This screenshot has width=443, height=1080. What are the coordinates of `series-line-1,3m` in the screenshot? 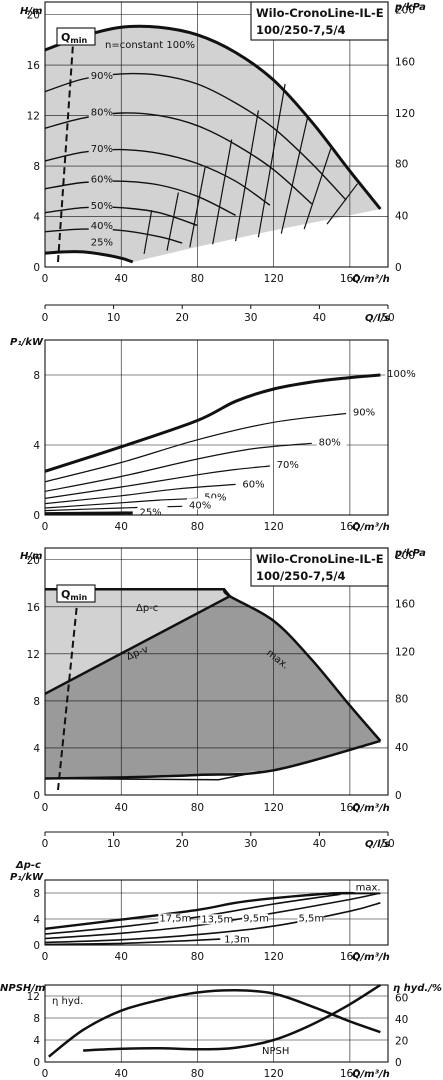 It's located at (132, 942).